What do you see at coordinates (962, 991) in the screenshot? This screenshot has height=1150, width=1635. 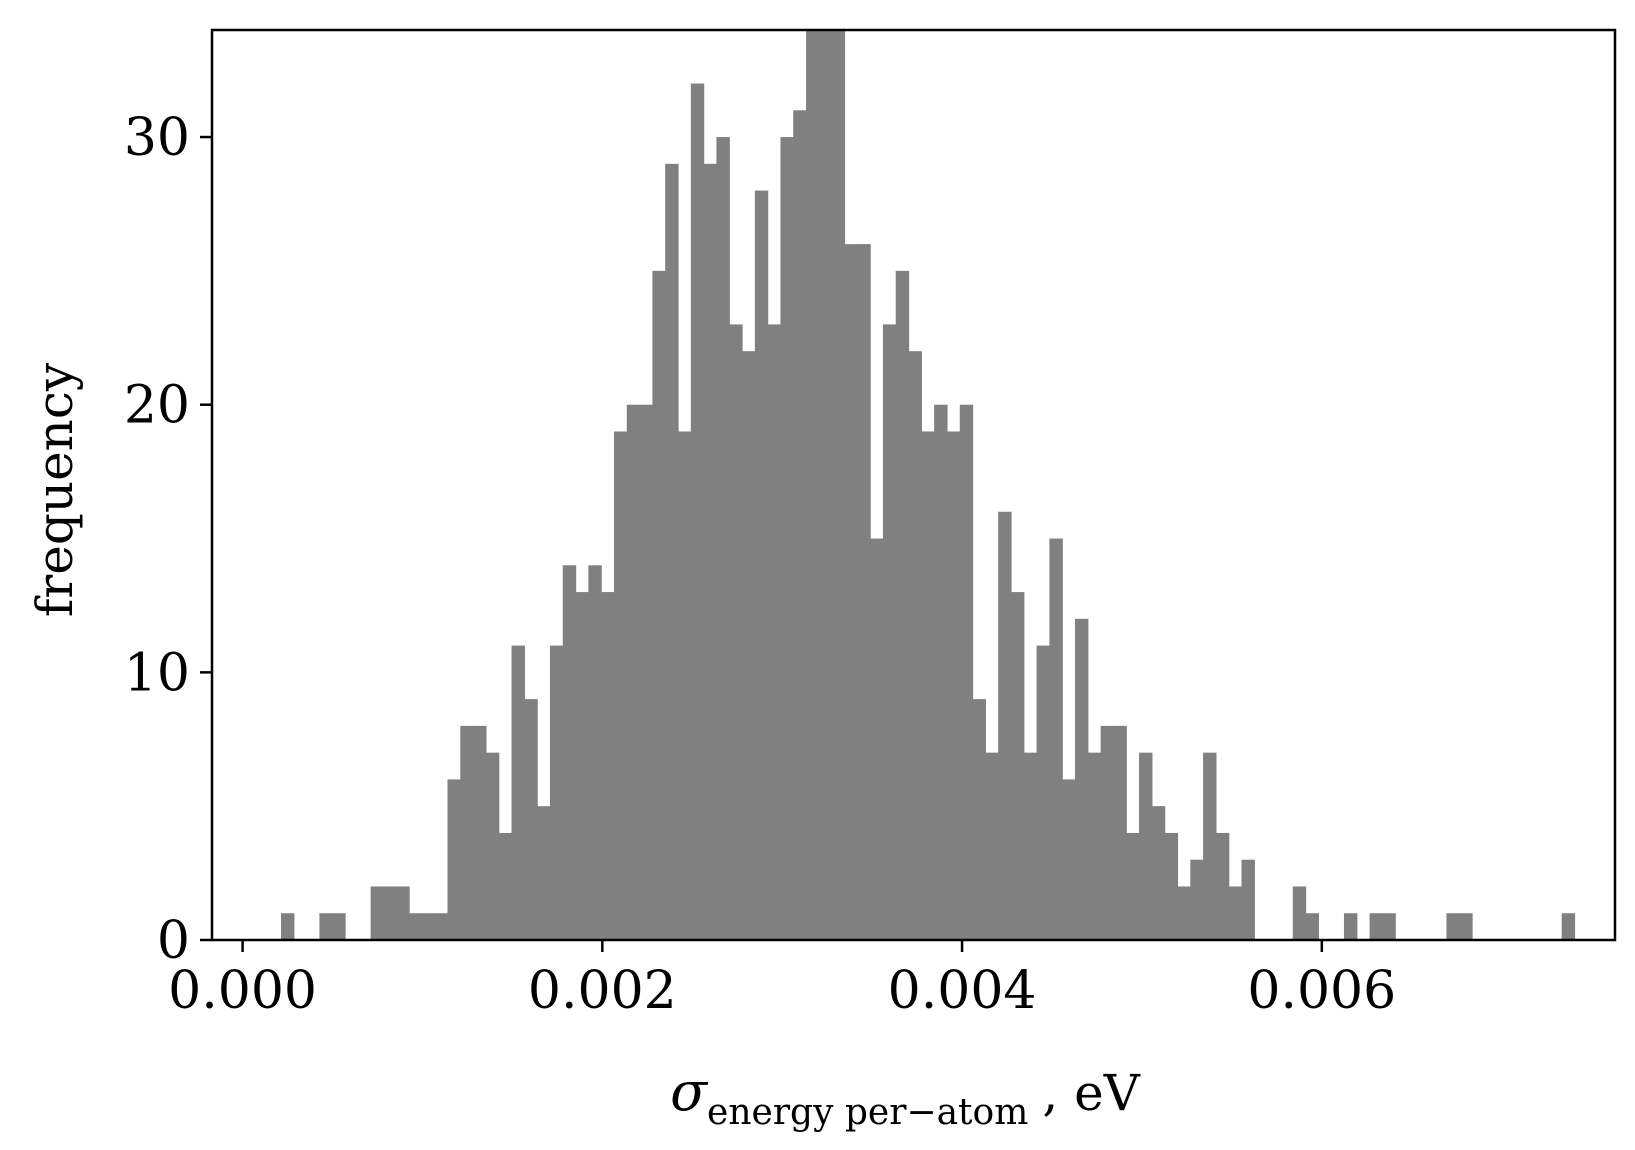 I see `x-tick-label: 0.004` at bounding box center [962, 991].